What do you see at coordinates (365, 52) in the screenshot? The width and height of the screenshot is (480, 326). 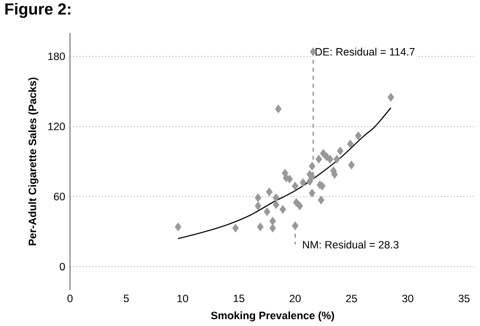 I see `annotation: DE: Residual = 114.7` at bounding box center [365, 52].